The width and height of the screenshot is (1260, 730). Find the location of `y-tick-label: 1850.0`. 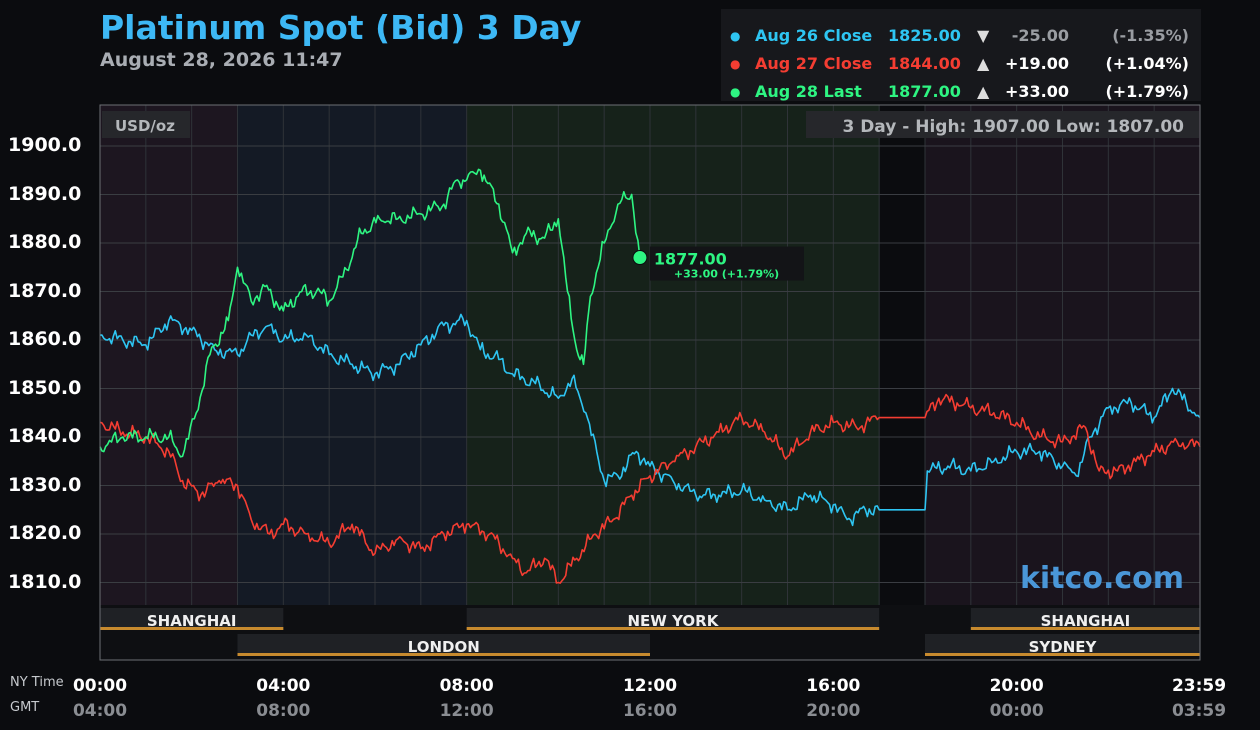

y-tick-label: 1850.0 is located at coordinates (45, 387).